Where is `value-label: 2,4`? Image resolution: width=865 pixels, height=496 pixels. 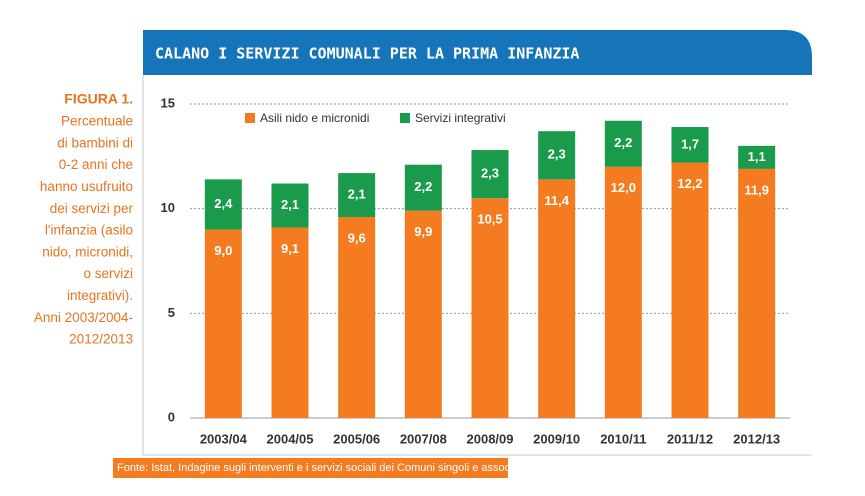
value-label: 2,4 is located at coordinates (223, 203).